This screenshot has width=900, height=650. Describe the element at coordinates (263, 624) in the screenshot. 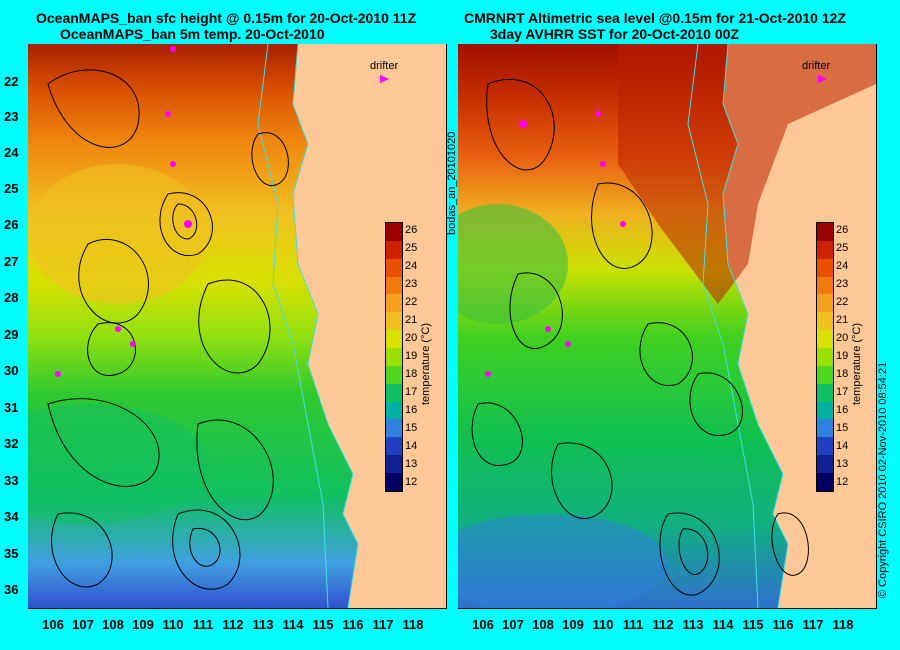

I see `left-xtick: 113` at that location.